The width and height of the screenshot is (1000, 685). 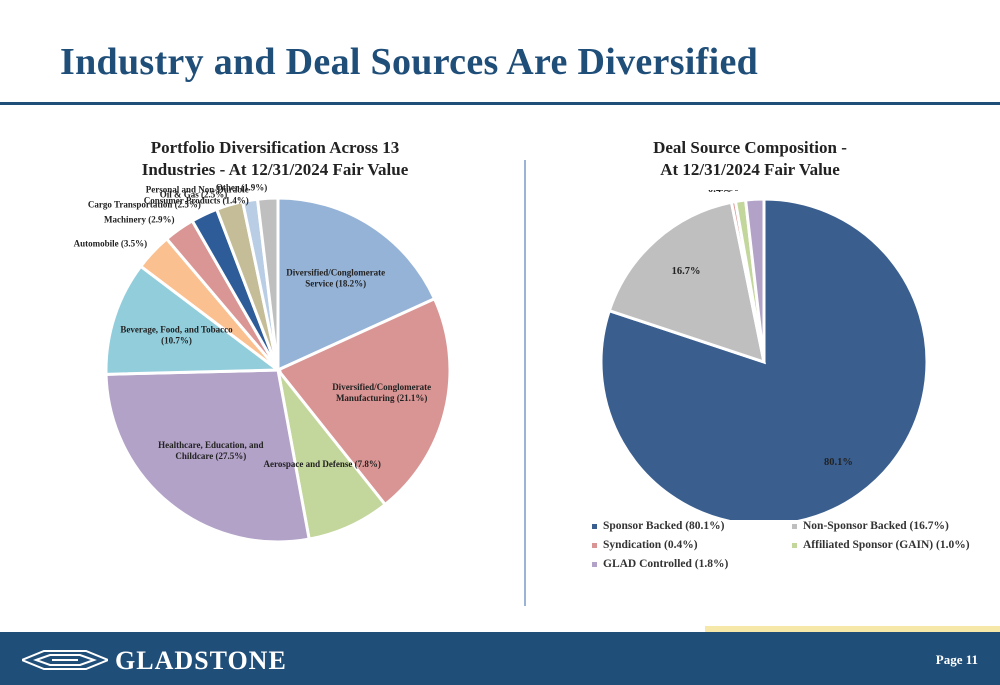 What do you see at coordinates (852, 629) in the screenshot?
I see `footer-accent-stripe` at bounding box center [852, 629].